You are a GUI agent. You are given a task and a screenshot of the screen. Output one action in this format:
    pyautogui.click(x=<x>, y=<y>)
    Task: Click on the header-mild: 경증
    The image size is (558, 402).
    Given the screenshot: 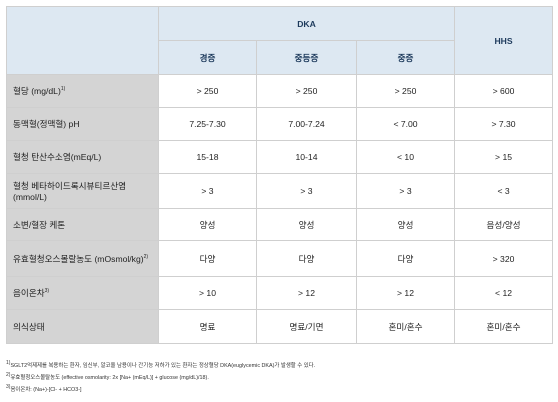 What is the action you would take?
    pyautogui.click(x=207, y=57)
    